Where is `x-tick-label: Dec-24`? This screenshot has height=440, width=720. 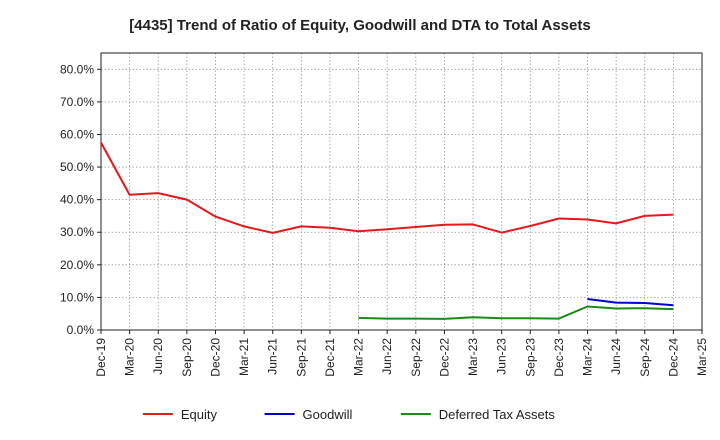 x-tick-label: Dec-24 is located at coordinates (673, 357).